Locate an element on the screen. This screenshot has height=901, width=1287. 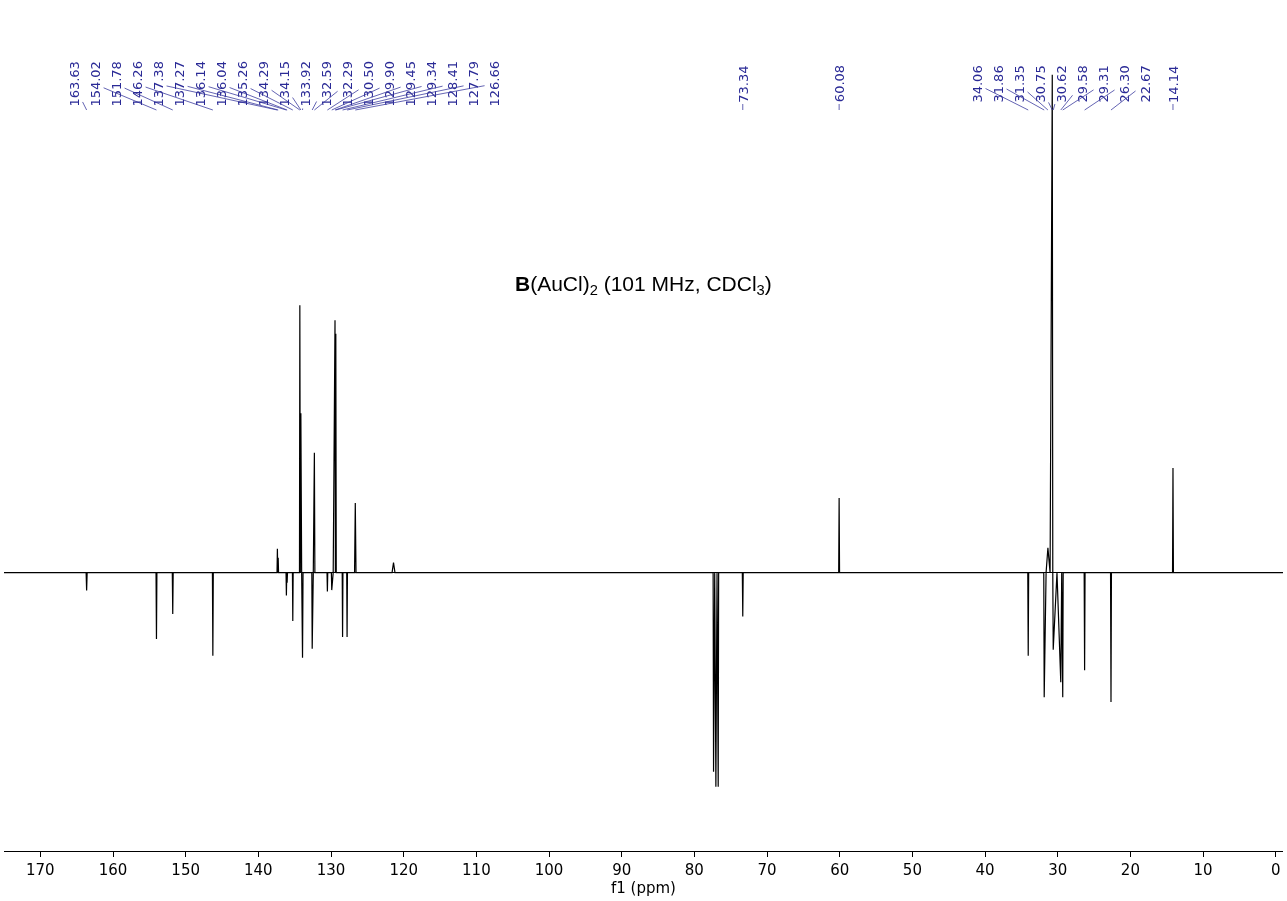
x-tick-label: 110 is located at coordinates (476, 870).